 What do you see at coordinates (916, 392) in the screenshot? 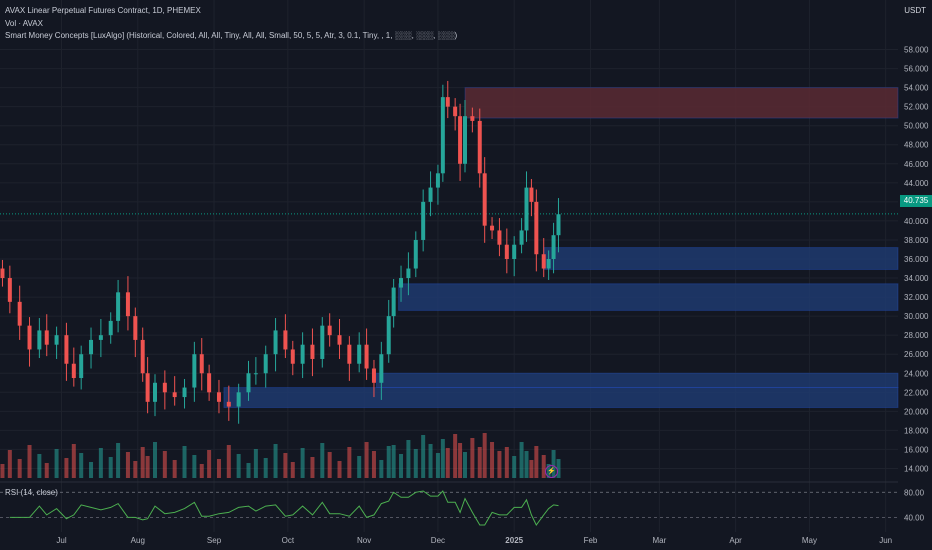
I see `y-tick-label: 22.000` at bounding box center [916, 392].